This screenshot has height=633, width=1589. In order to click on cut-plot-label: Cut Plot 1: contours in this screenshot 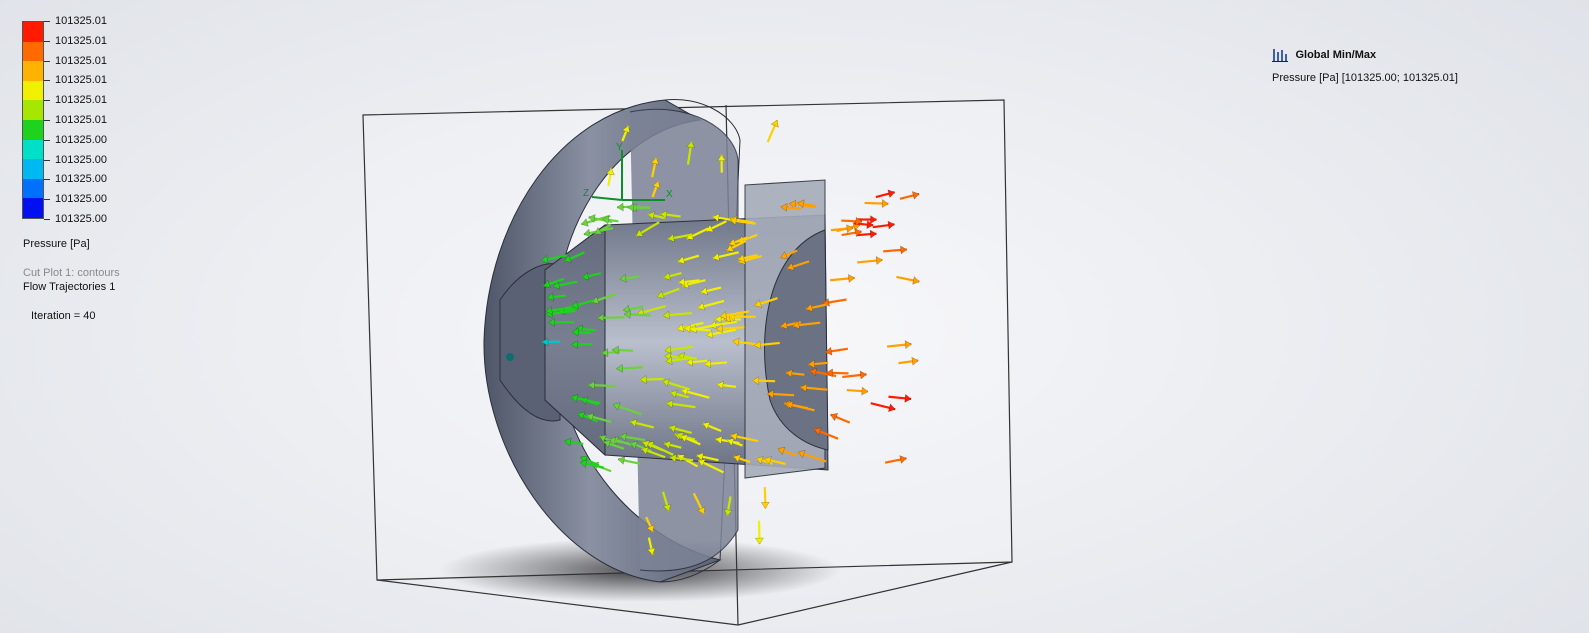, I will do `click(71, 273)`.